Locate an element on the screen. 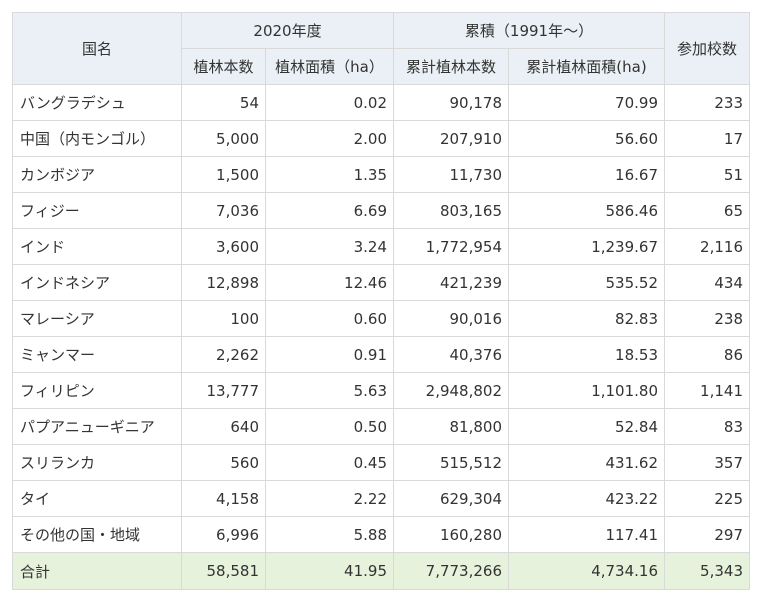  cum-trees-cell: 421,239 is located at coordinates (451, 282).